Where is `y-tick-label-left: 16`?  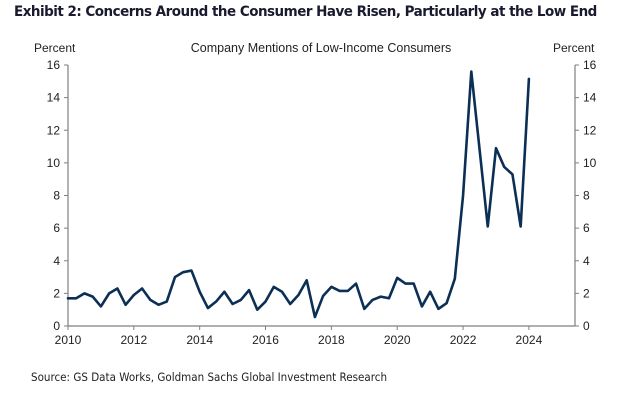
y-tick-label-left: 16 is located at coordinates (54, 65).